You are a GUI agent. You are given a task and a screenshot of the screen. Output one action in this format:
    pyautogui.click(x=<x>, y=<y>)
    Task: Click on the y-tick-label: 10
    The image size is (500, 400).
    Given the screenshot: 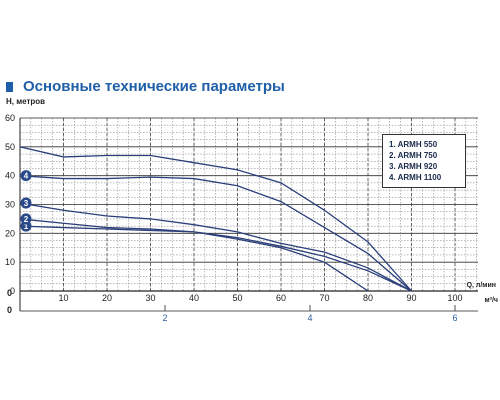 What is the action you would take?
    pyautogui.click(x=10, y=262)
    